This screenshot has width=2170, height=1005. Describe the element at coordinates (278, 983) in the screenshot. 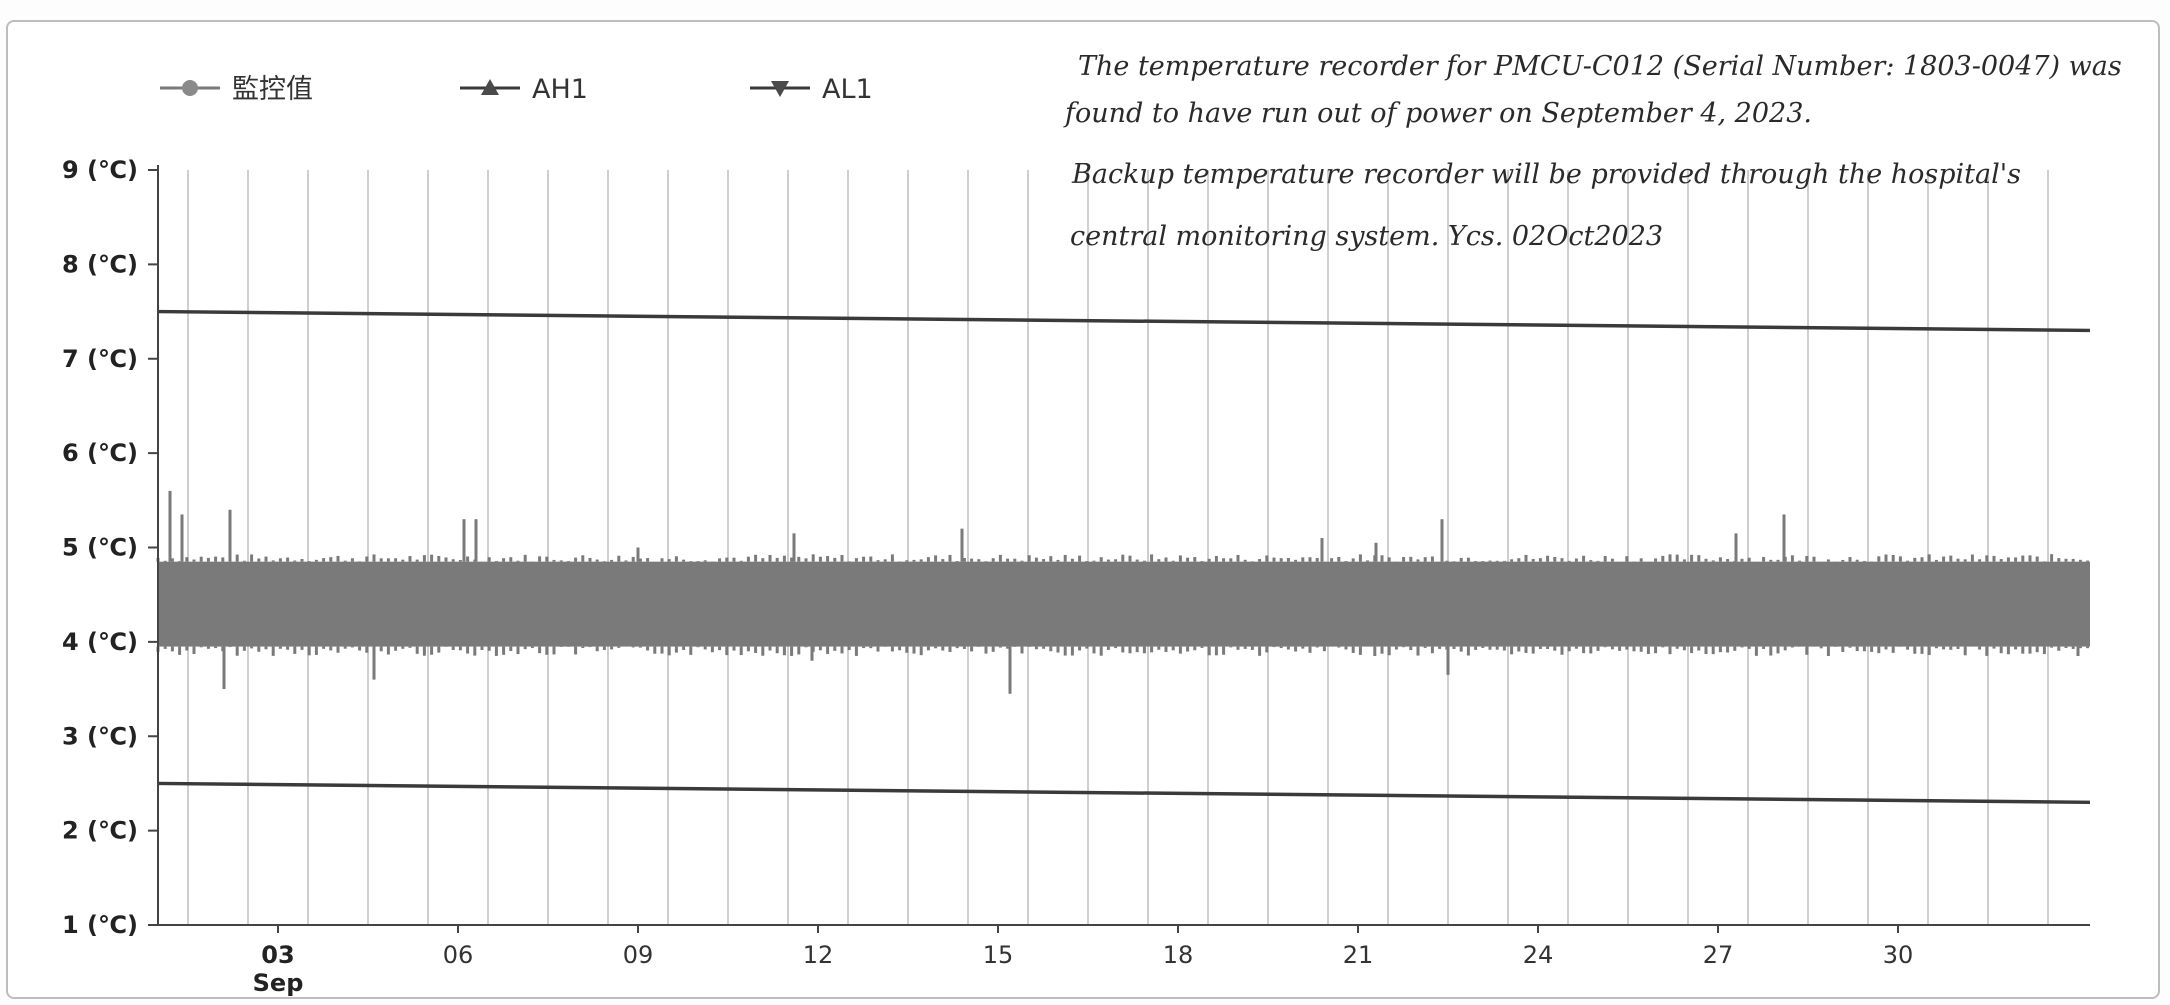

I see `x-tick-sublabel: Sep` at that location.